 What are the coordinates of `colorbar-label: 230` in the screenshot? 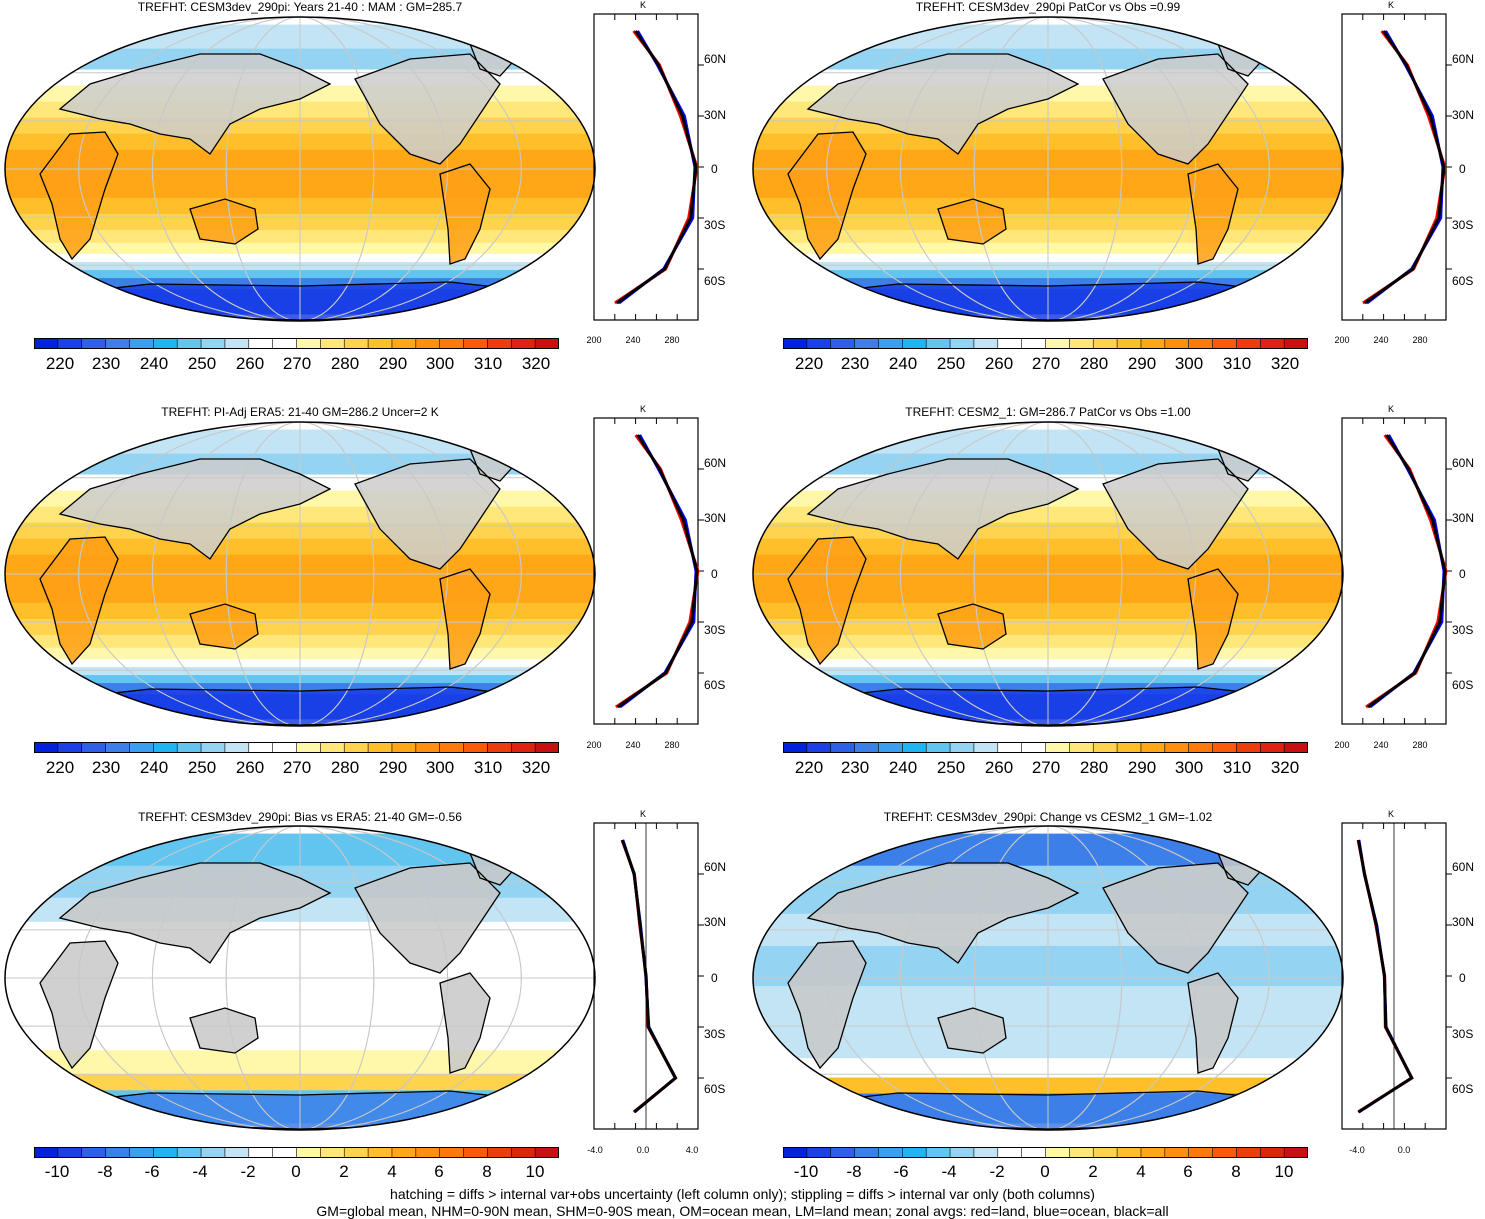 It's located at (855, 768).